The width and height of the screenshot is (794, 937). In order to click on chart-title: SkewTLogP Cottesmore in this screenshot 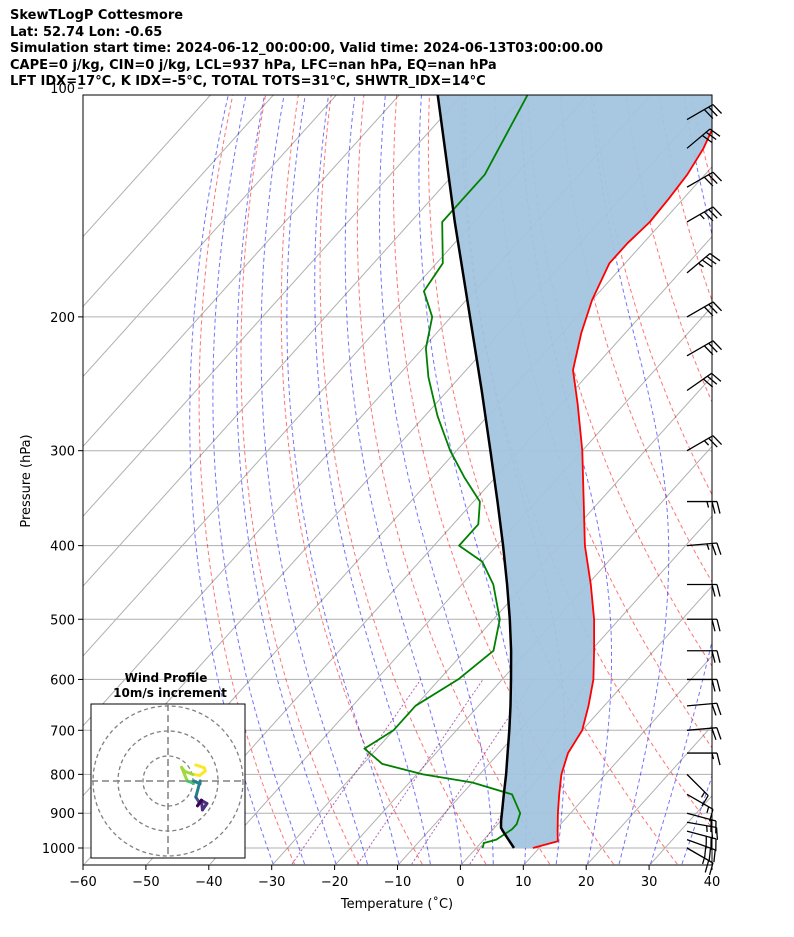, I will do `click(97, 15)`.